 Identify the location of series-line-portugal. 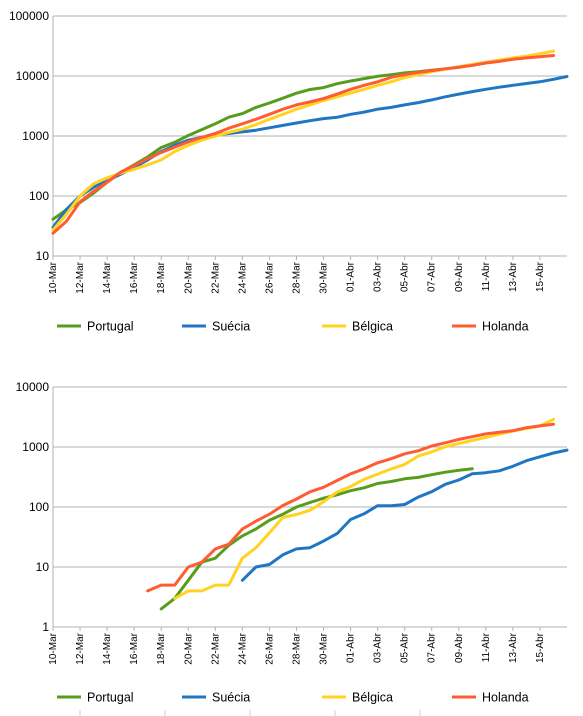
(316, 539).